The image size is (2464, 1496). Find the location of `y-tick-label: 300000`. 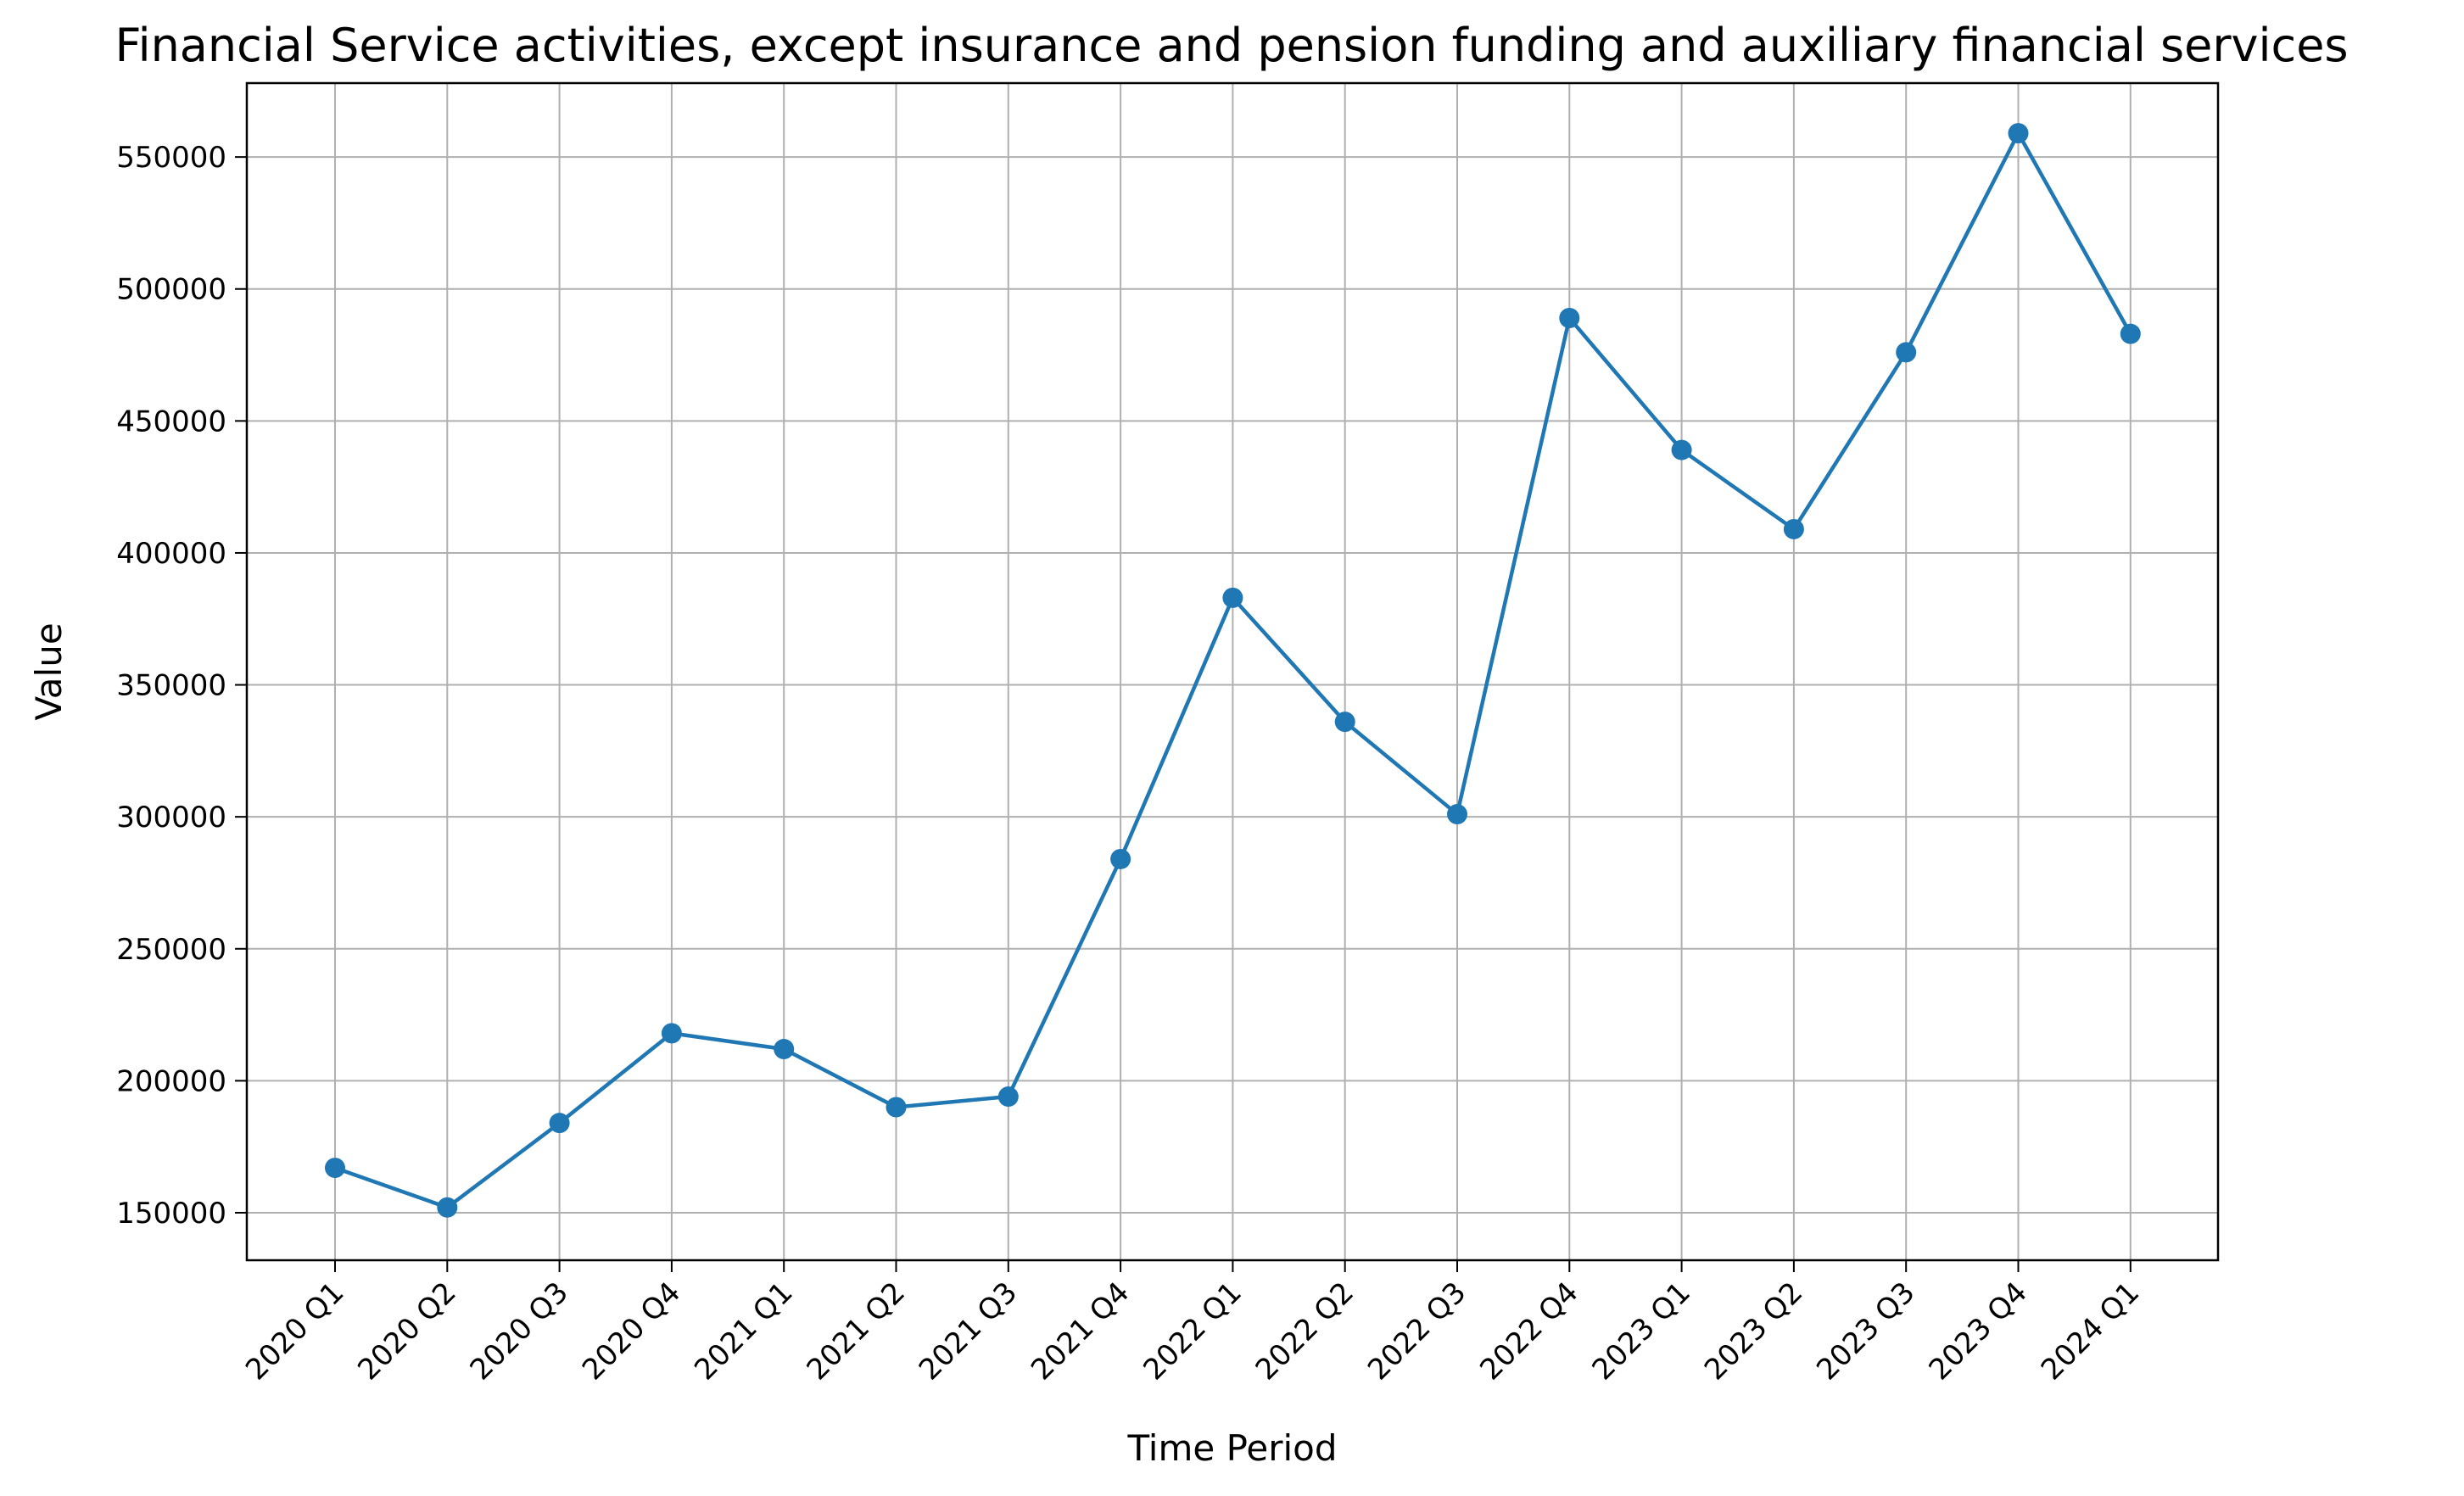

y-tick-label: 300000 is located at coordinates (171, 818).